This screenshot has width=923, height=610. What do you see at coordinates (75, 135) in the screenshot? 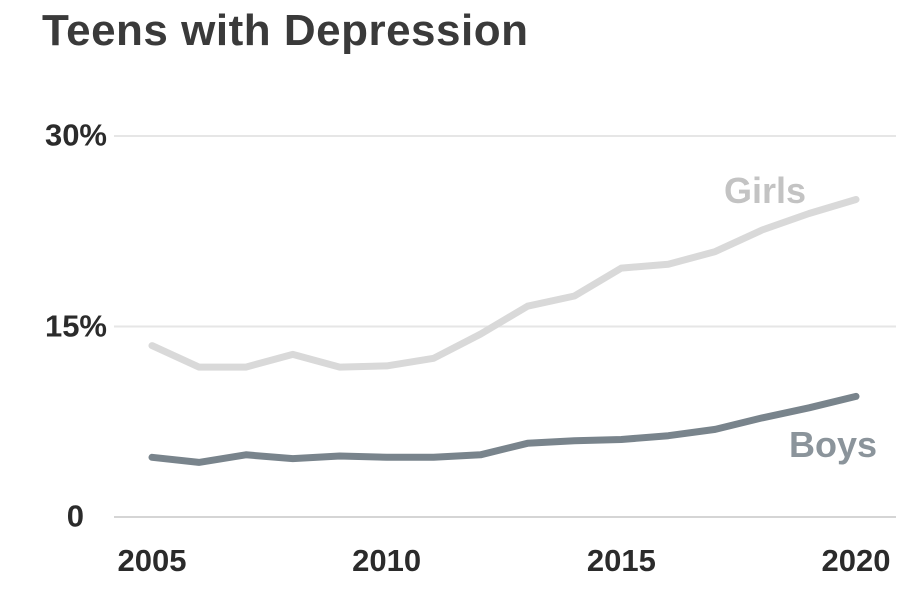
I see `y-tick-label-30: 30%` at bounding box center [75, 135].